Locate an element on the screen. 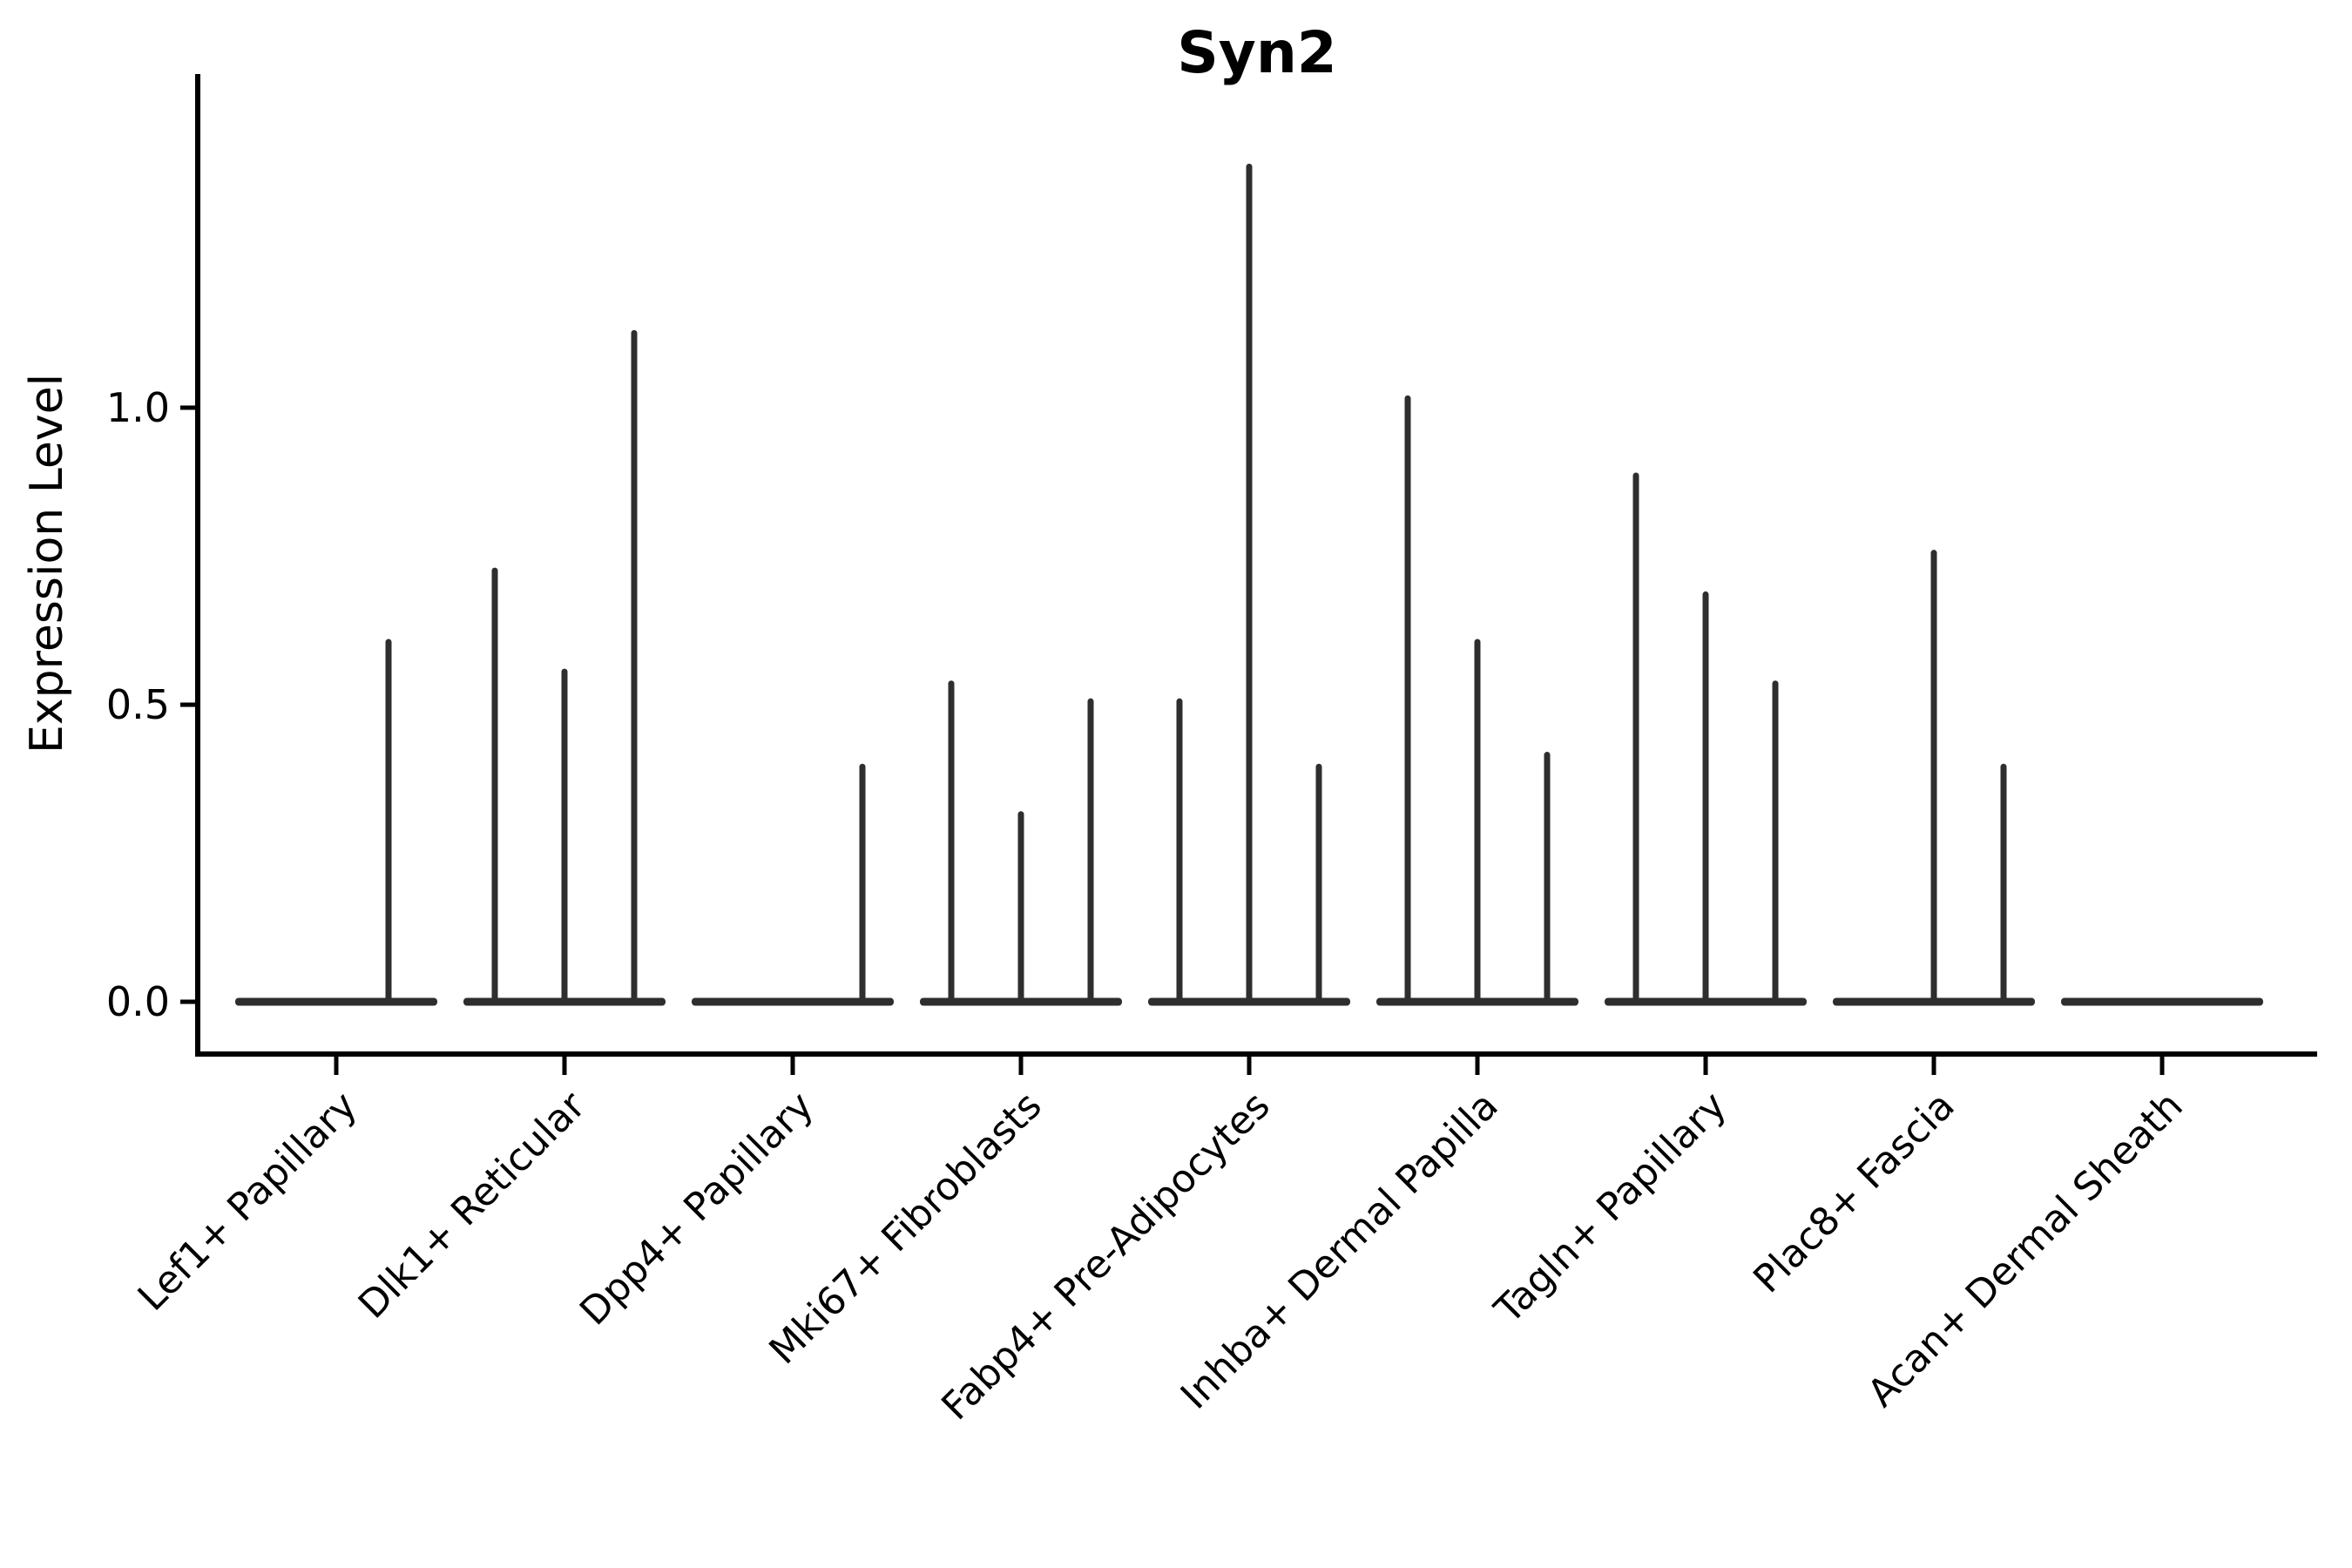 The height and width of the screenshot is (1568, 2352). x-tick-label: Plac8+ Fascia is located at coordinates (1854, 1193).